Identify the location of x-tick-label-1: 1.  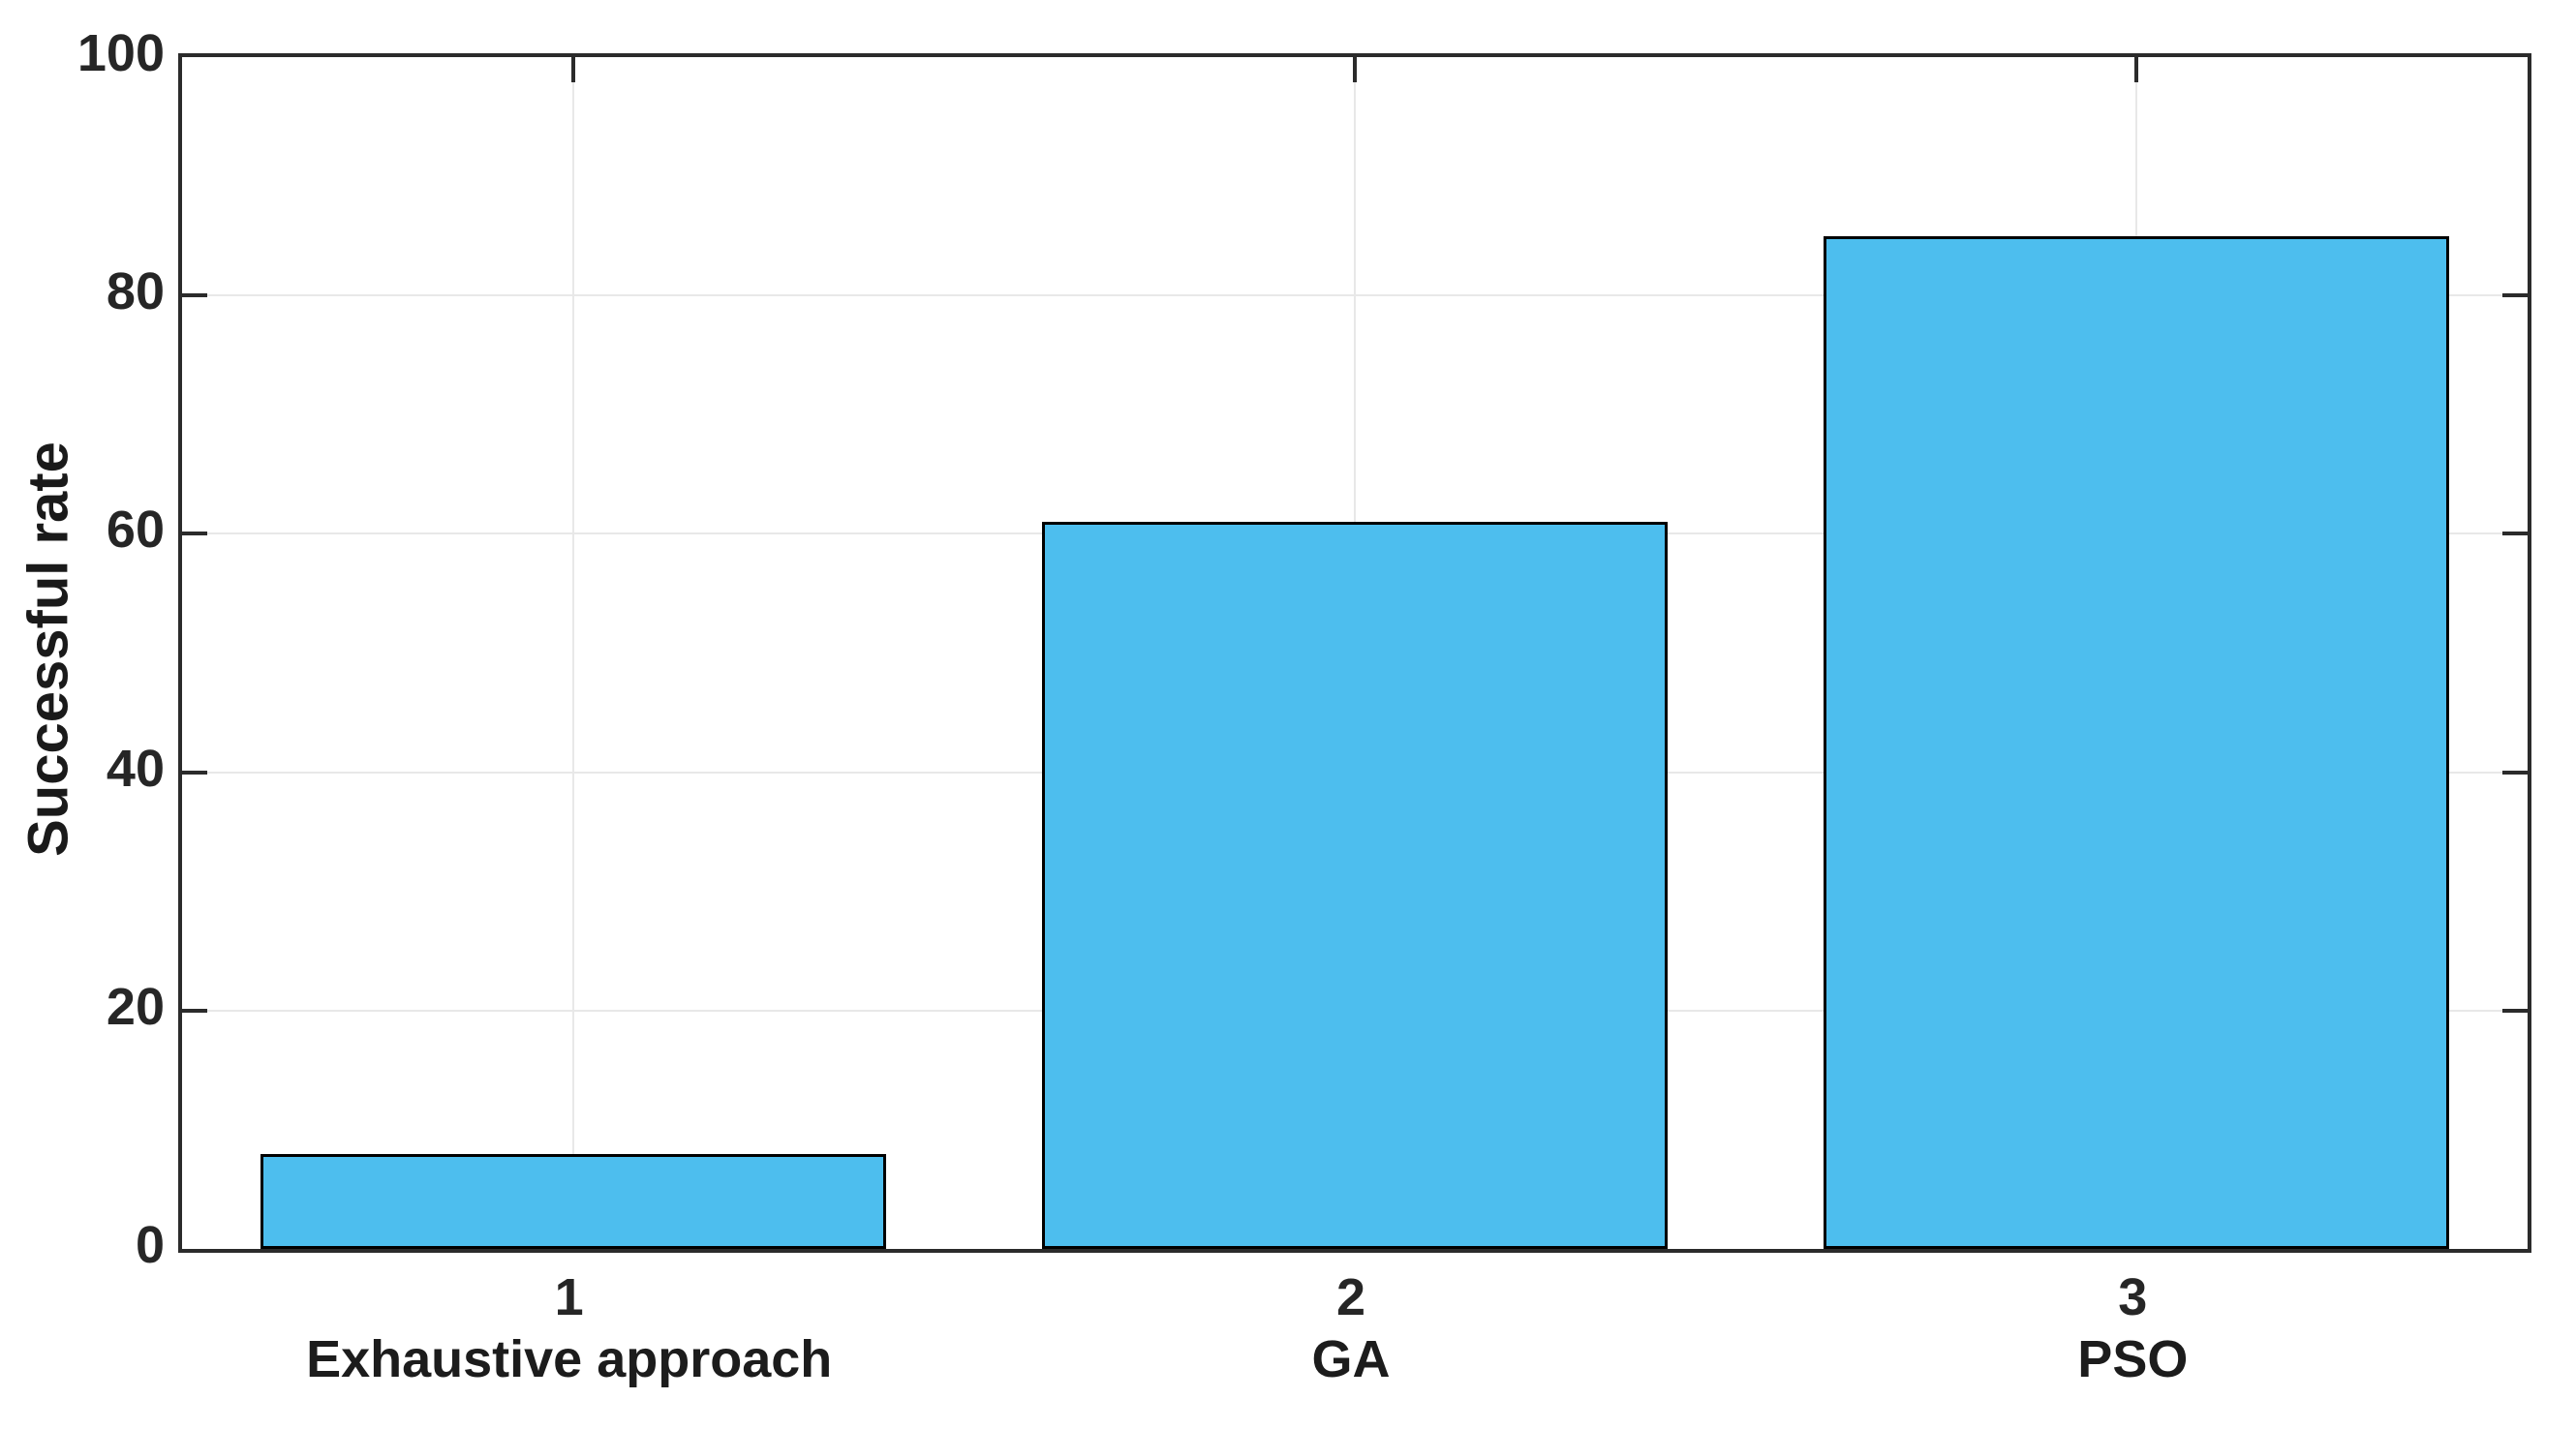
(569, 1297).